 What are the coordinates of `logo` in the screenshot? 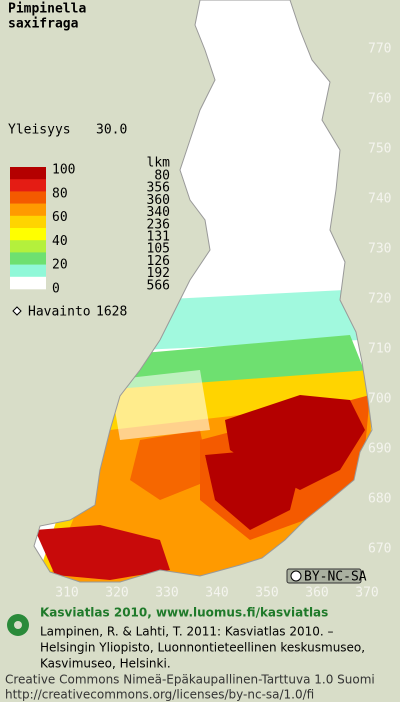 It's located at (18, 625).